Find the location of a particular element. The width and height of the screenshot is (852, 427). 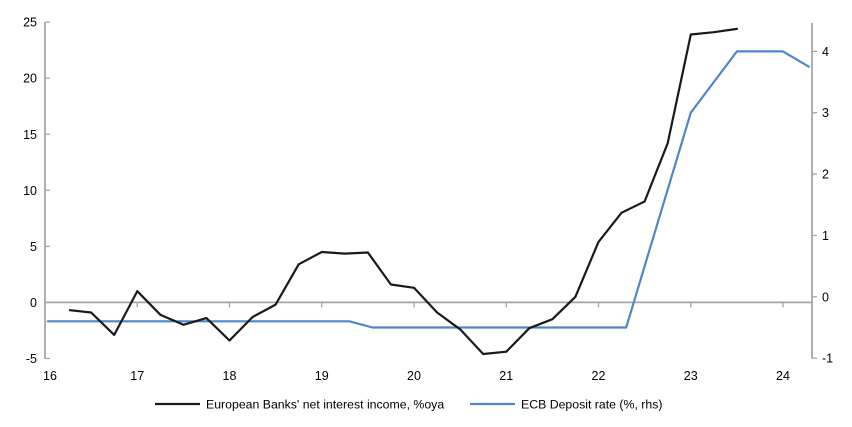

legend-label-ecb-deposit-rate: ECB Deposit rate (%, rhs) is located at coordinates (591, 405).